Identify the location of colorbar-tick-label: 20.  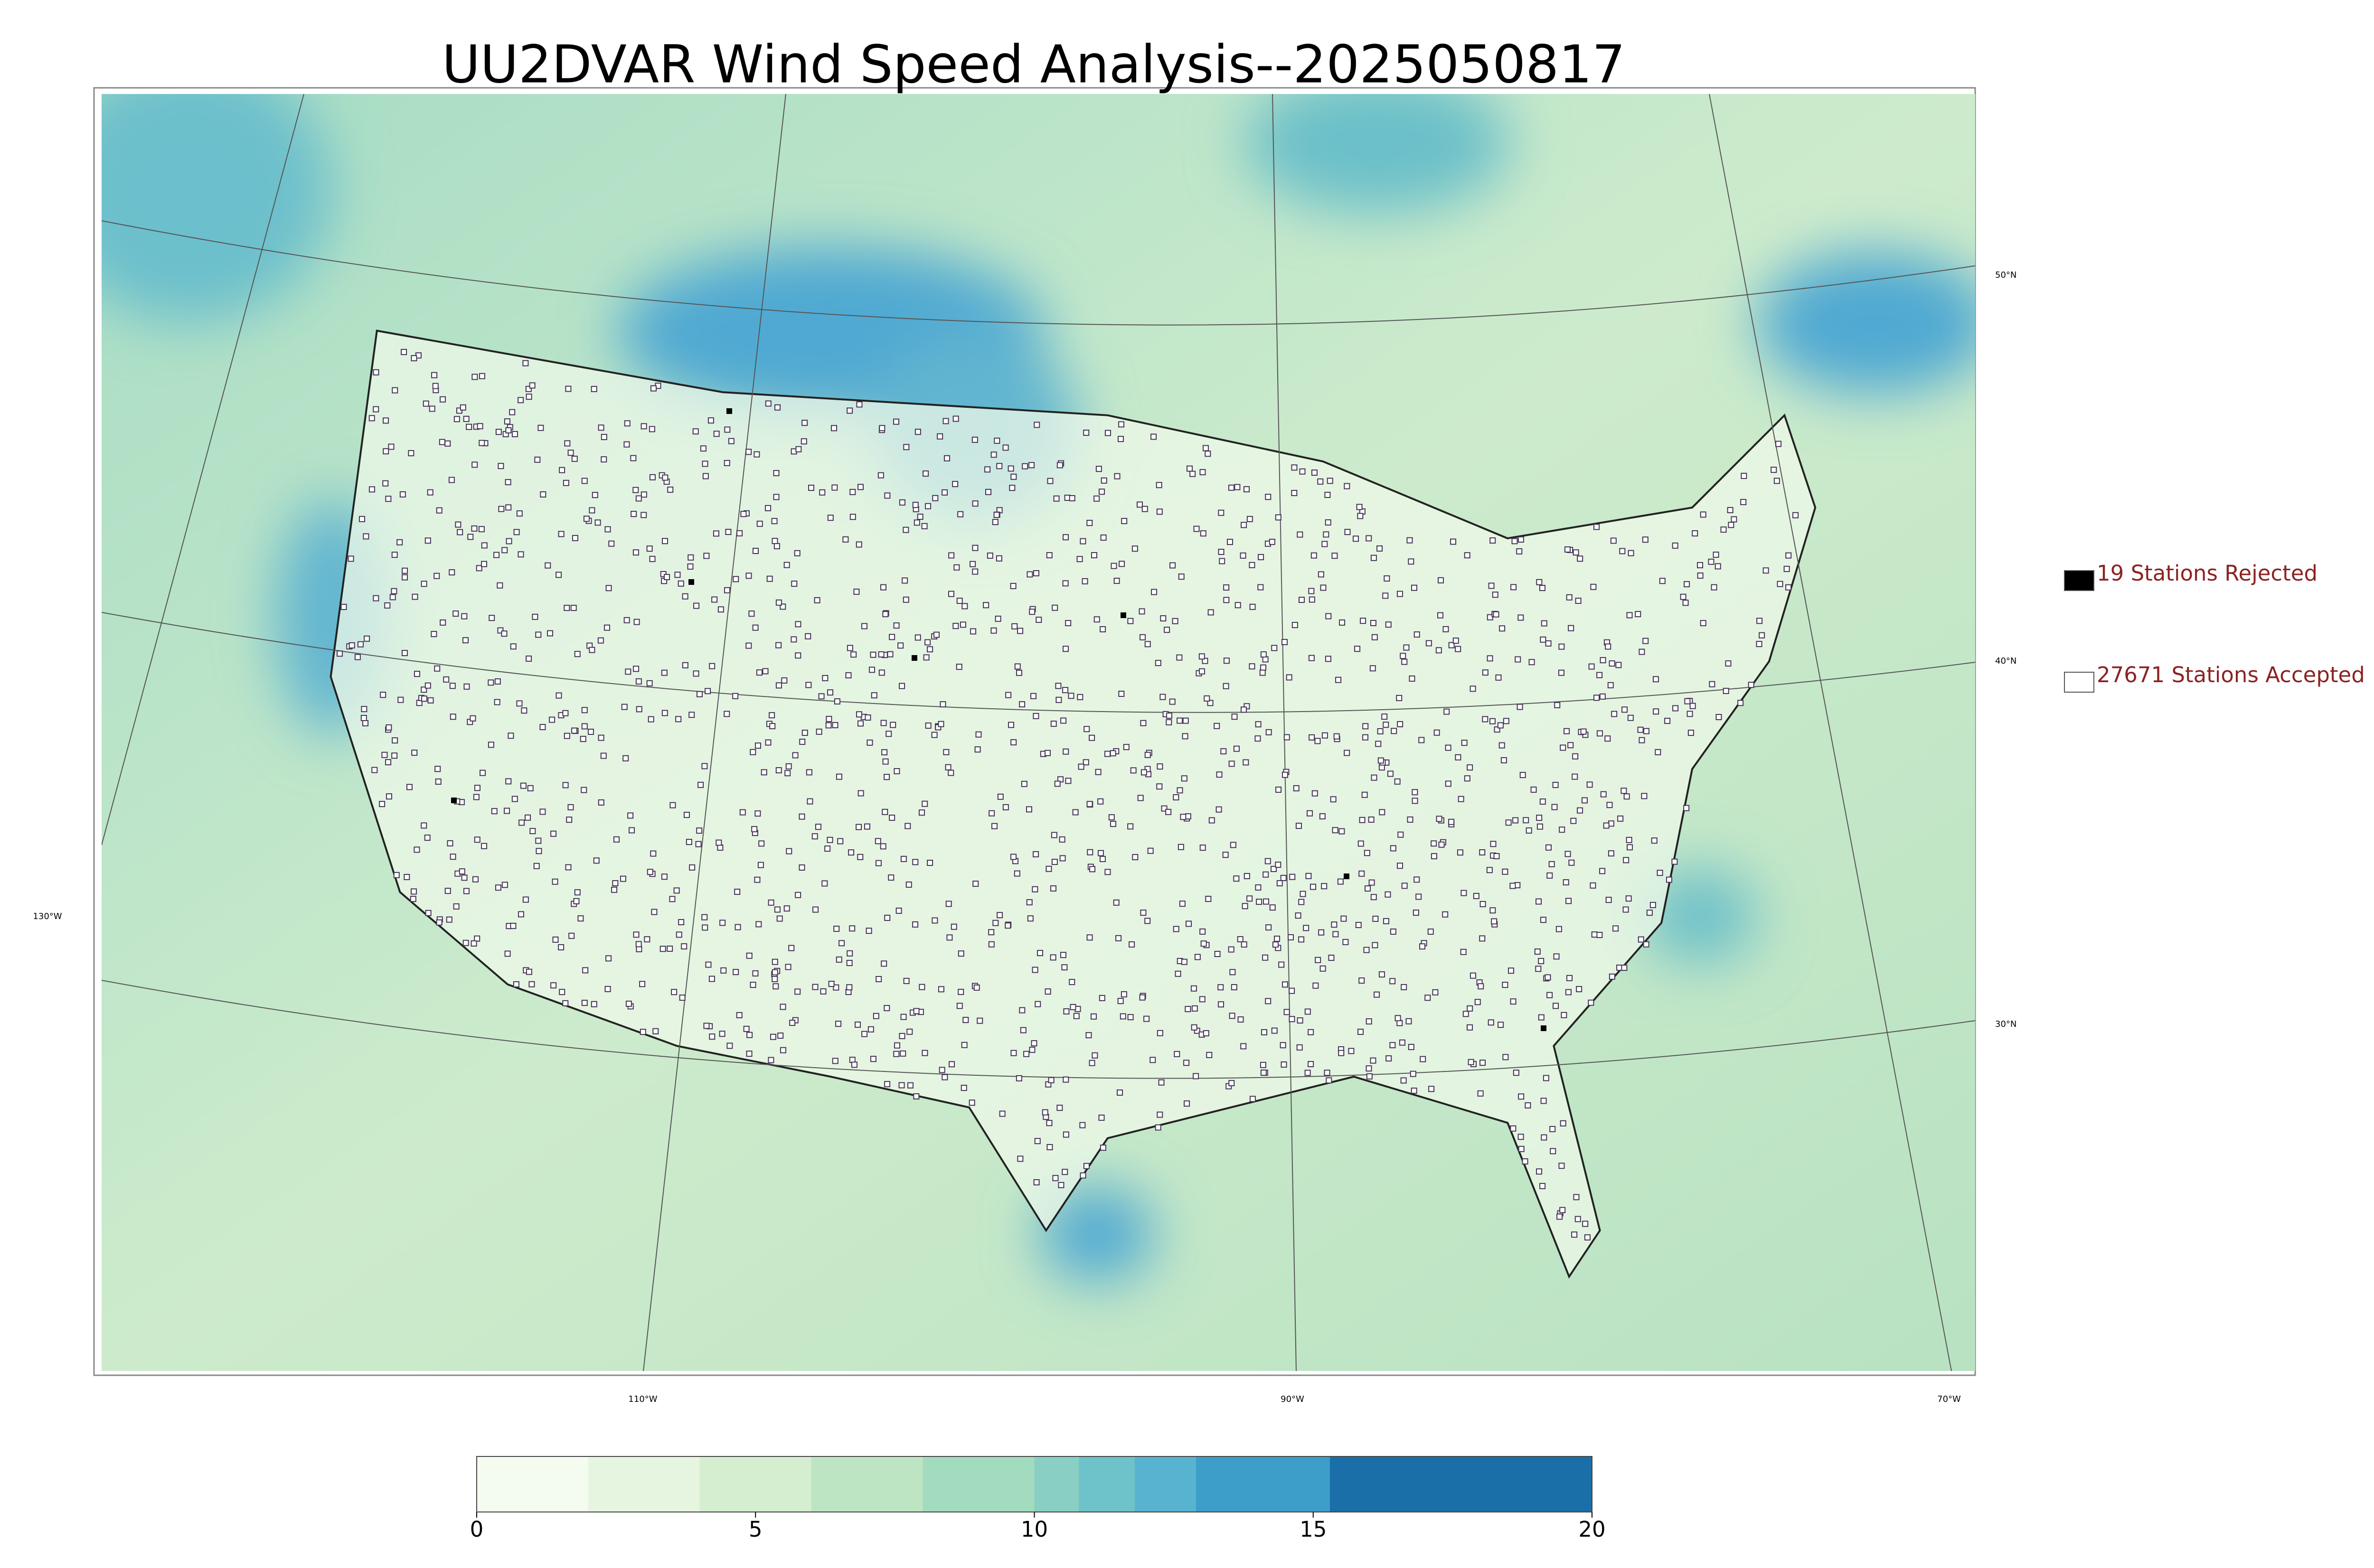
(1591, 1530).